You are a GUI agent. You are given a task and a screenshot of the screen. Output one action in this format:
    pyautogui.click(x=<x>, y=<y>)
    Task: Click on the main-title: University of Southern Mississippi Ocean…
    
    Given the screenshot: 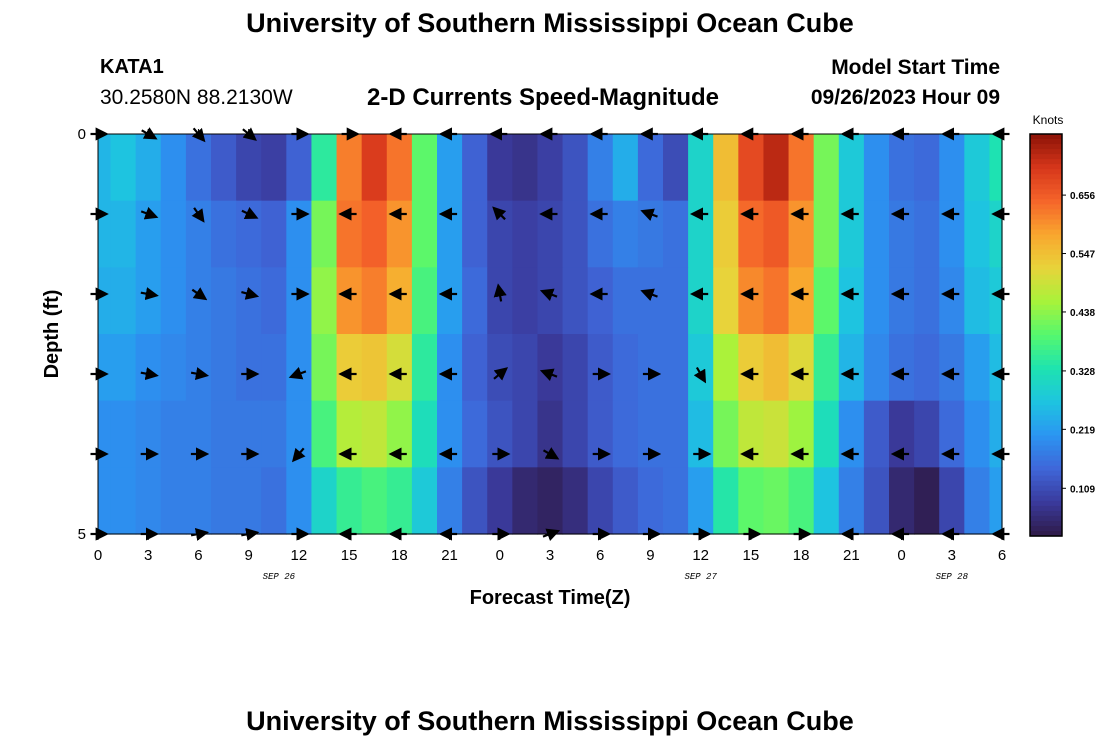 What is the action you would take?
    pyautogui.click(x=550, y=23)
    